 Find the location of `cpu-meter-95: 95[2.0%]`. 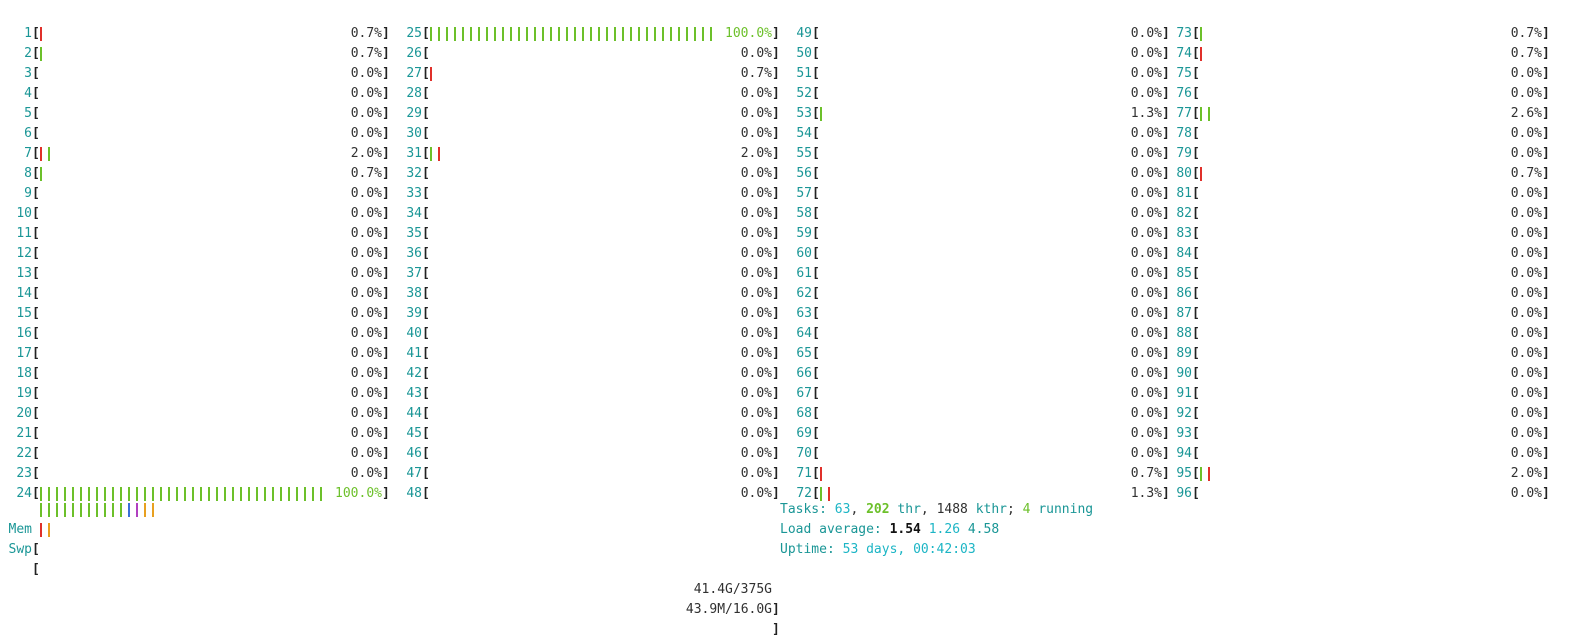

cpu-meter-95: 95[2.0%] is located at coordinates (1355, 474).